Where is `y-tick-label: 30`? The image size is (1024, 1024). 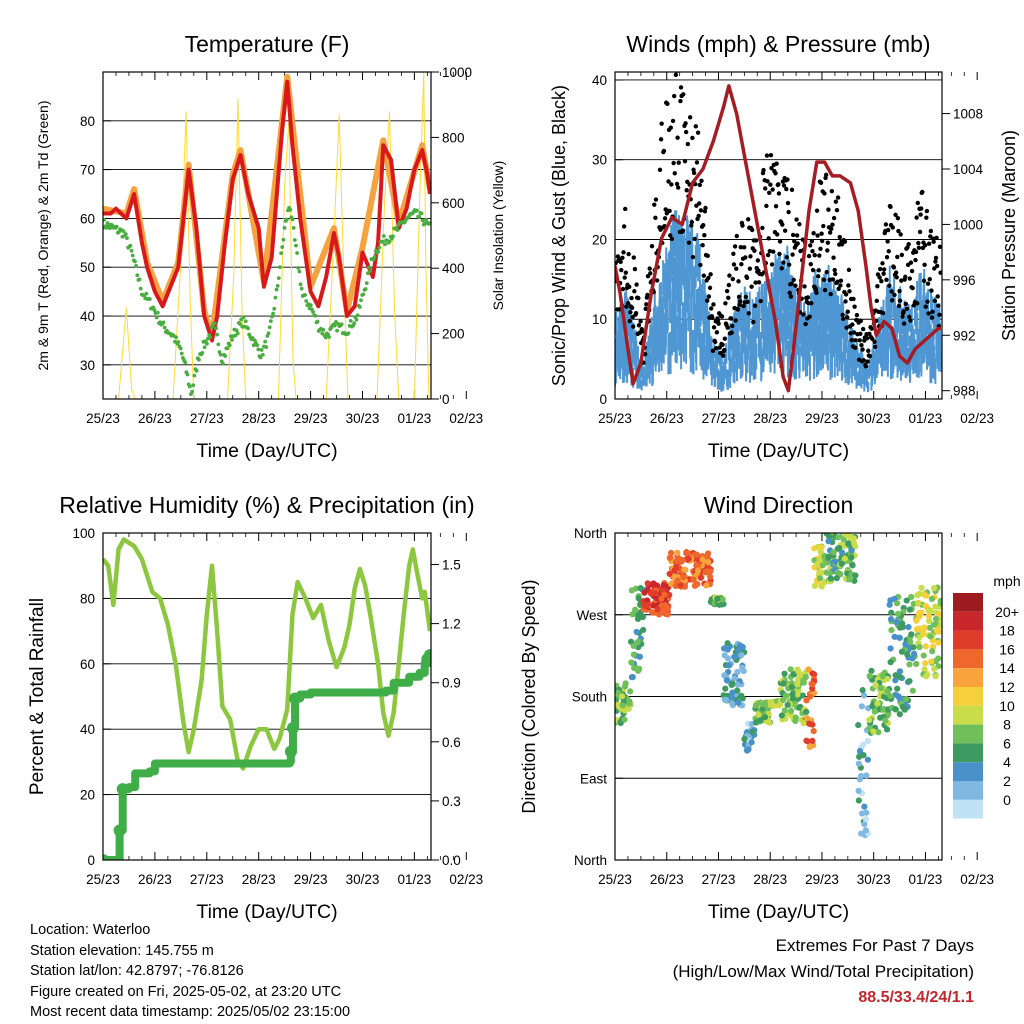 y-tick-label: 30 is located at coordinates (599, 160).